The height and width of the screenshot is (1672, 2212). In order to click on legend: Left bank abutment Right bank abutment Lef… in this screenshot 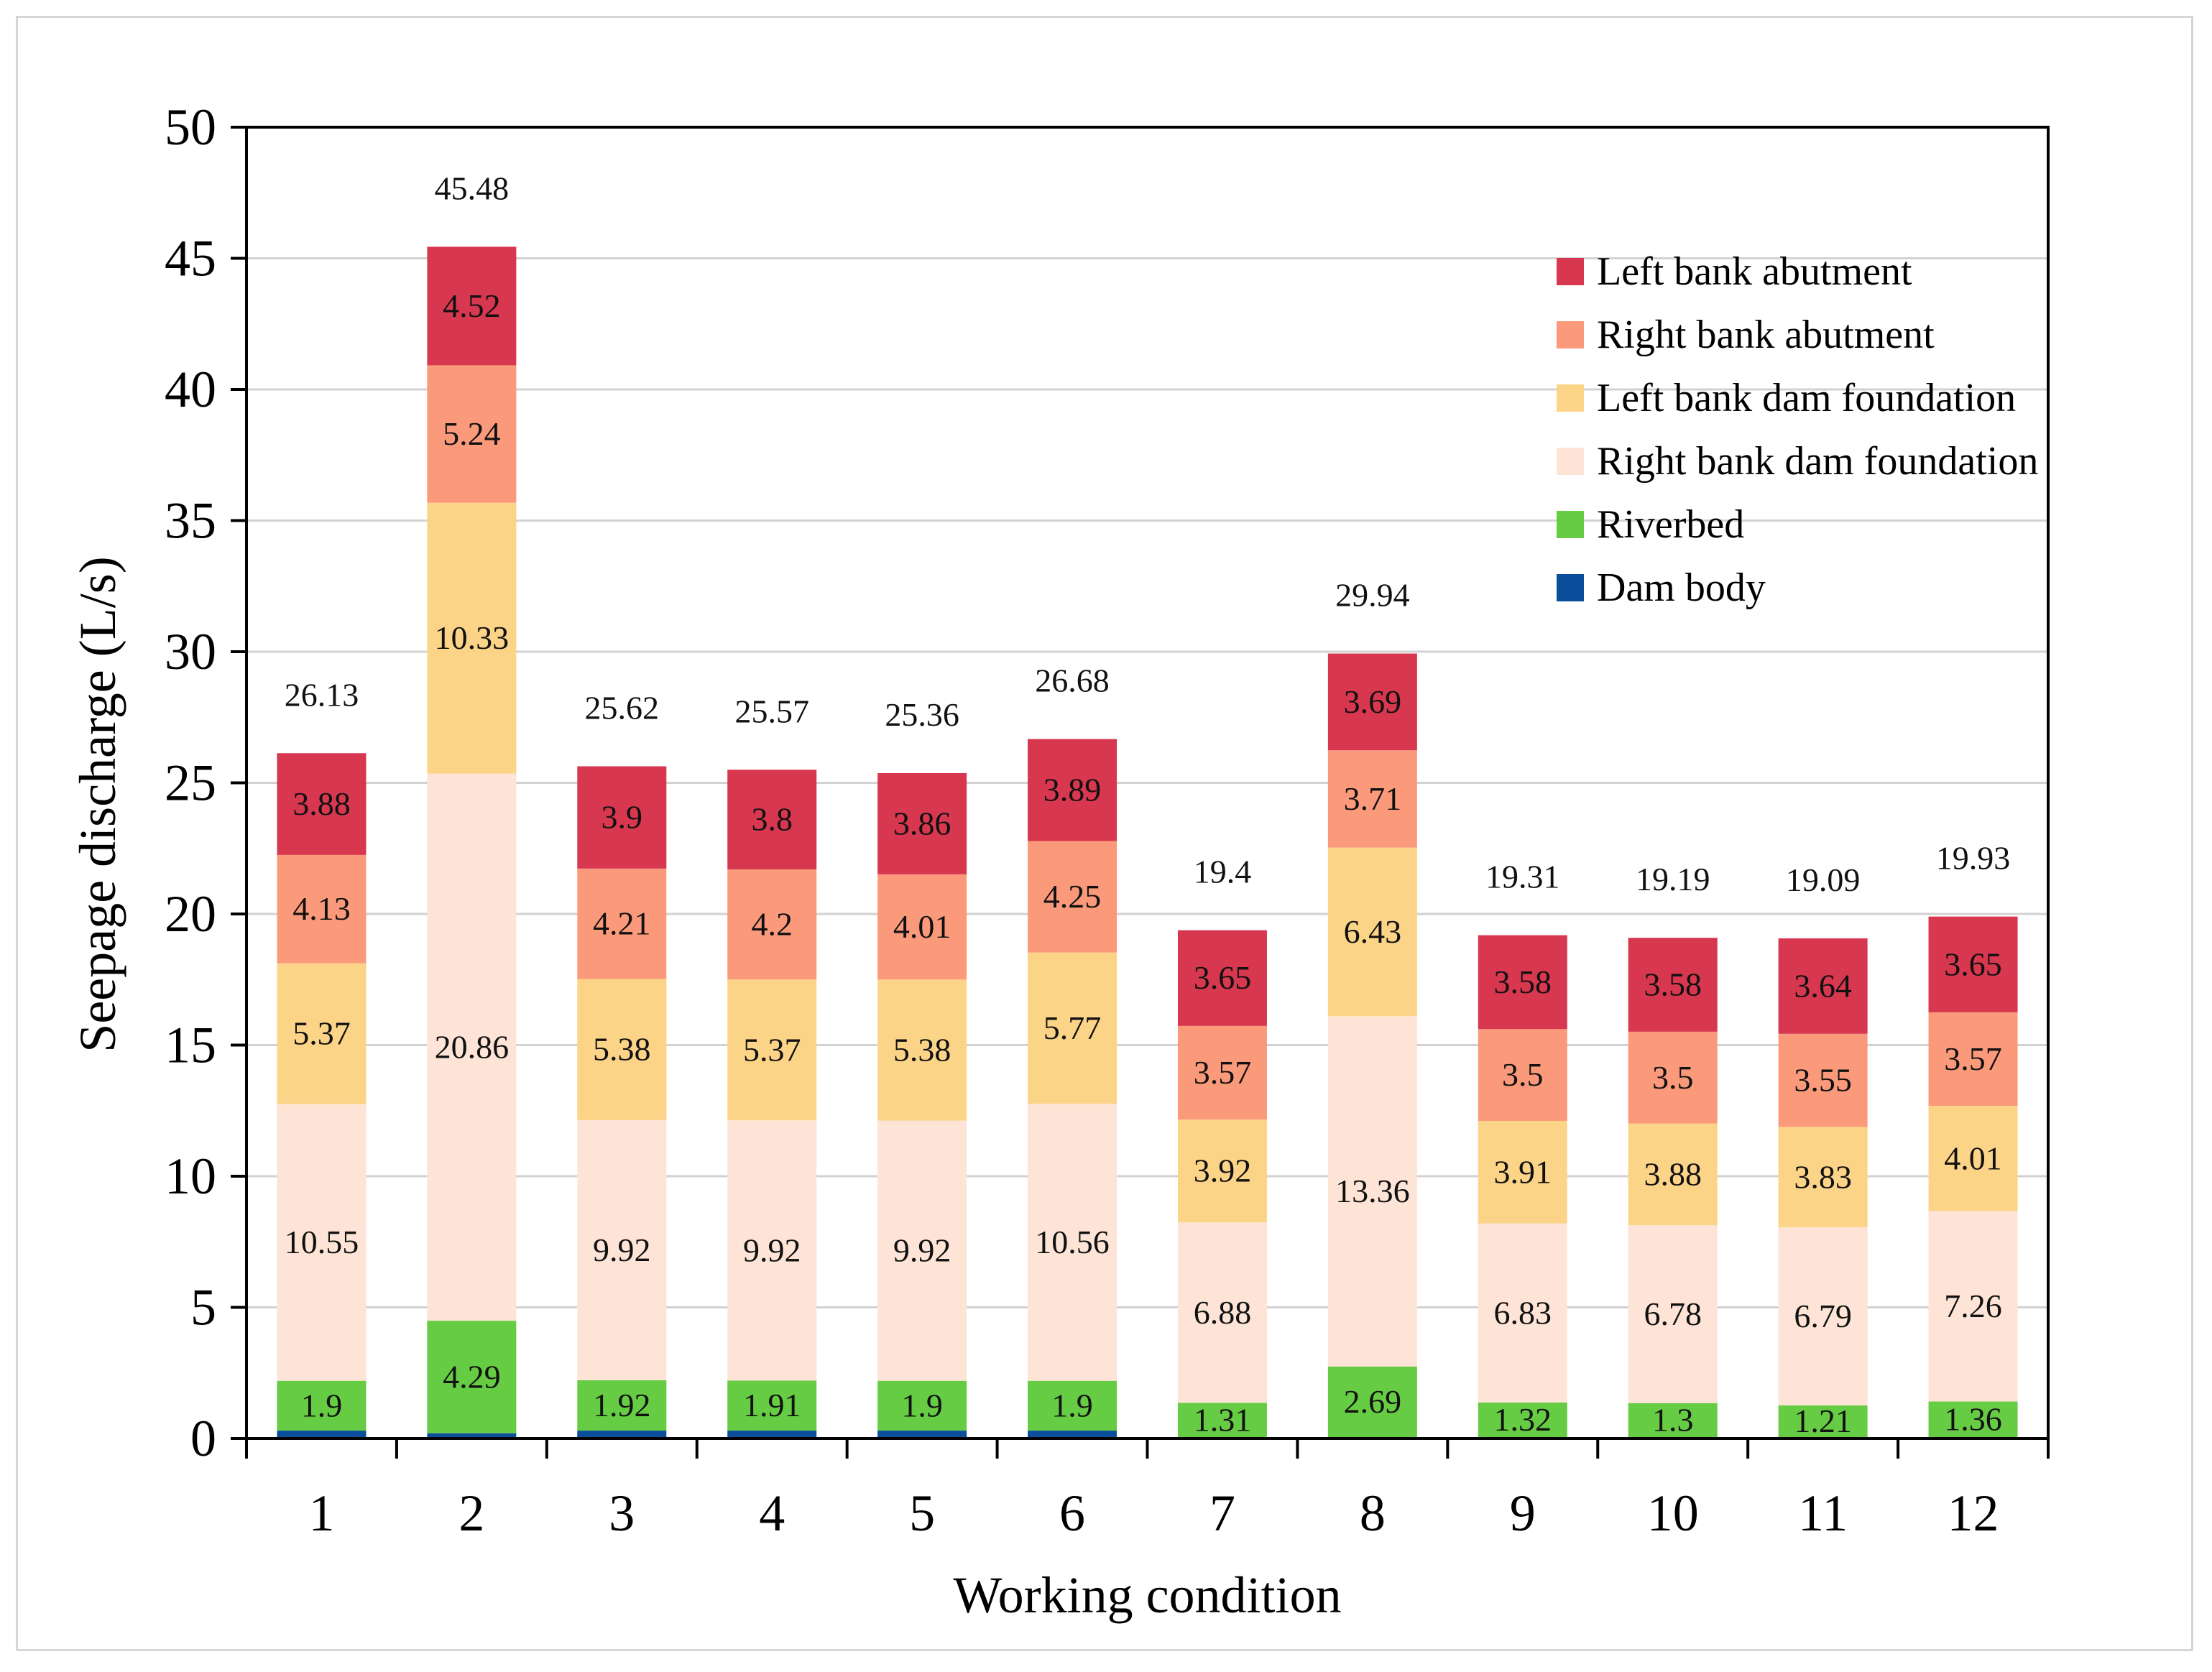, I will do `click(1797, 429)`.